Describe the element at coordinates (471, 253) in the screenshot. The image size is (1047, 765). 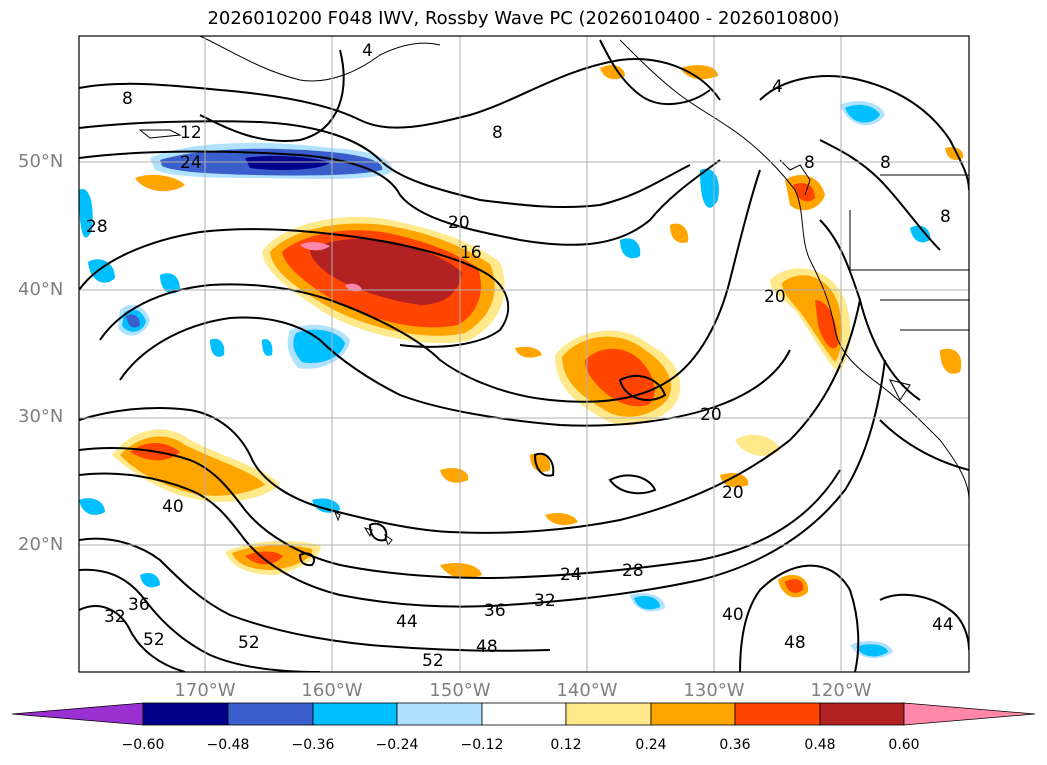
I see `contour-label: 16` at that location.